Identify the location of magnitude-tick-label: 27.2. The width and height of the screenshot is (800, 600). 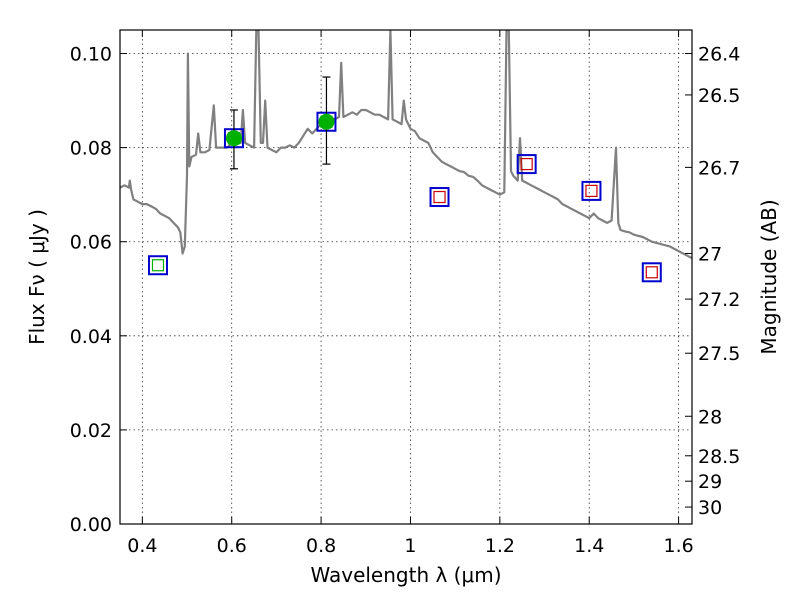
(719, 300).